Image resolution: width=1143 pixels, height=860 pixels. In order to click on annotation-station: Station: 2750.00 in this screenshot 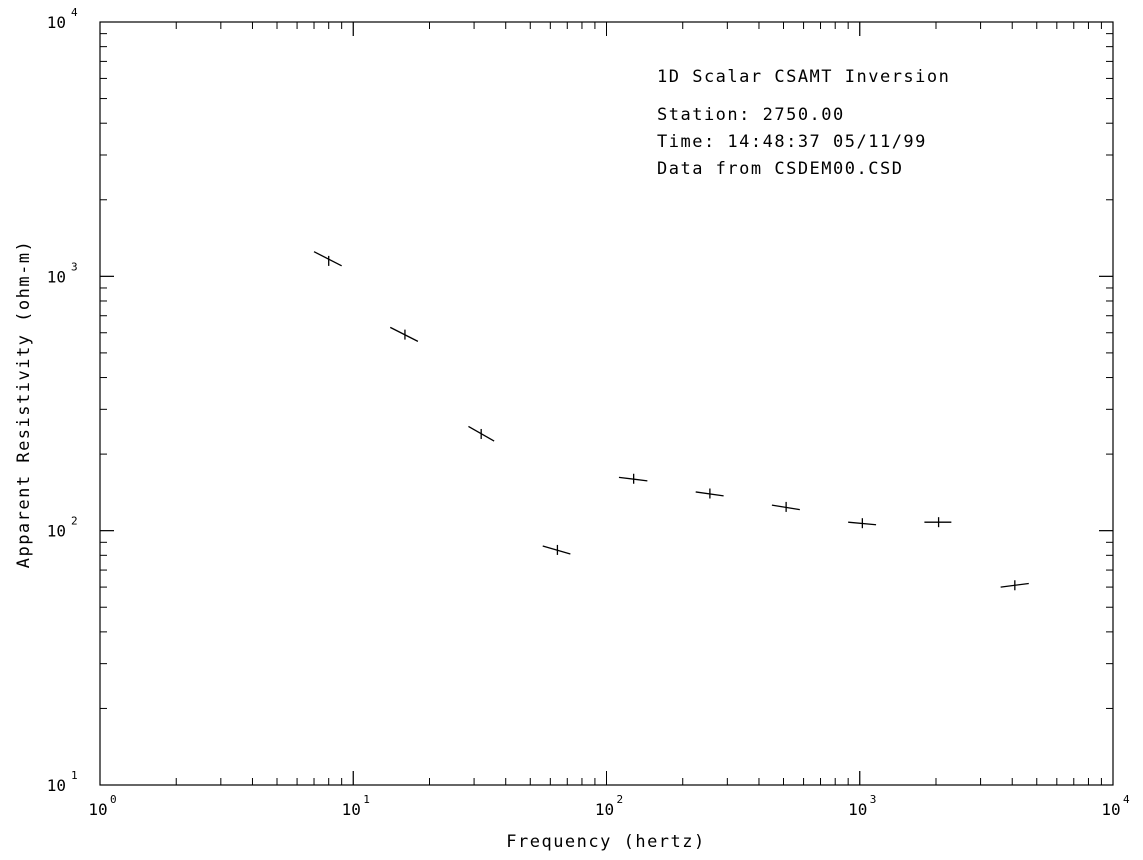, I will do `click(751, 115)`.